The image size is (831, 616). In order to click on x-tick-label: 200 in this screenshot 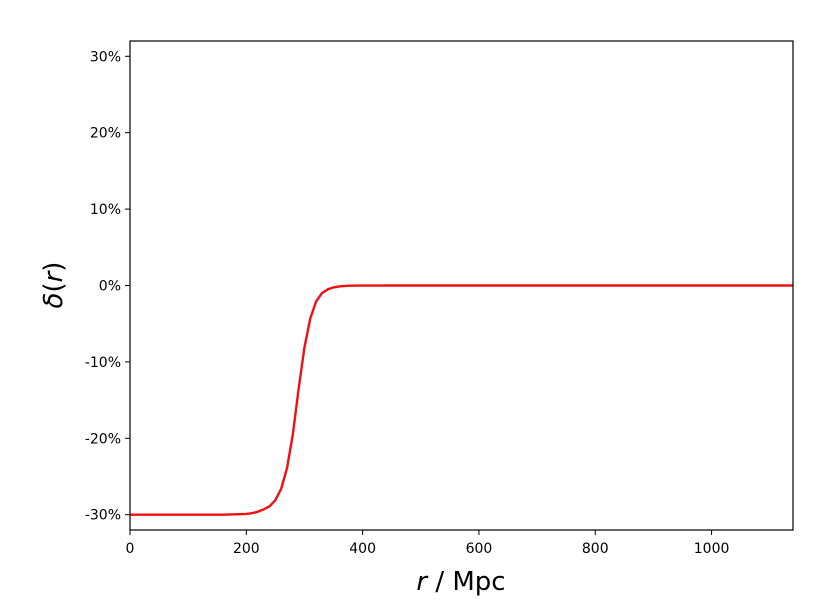, I will do `click(246, 549)`.